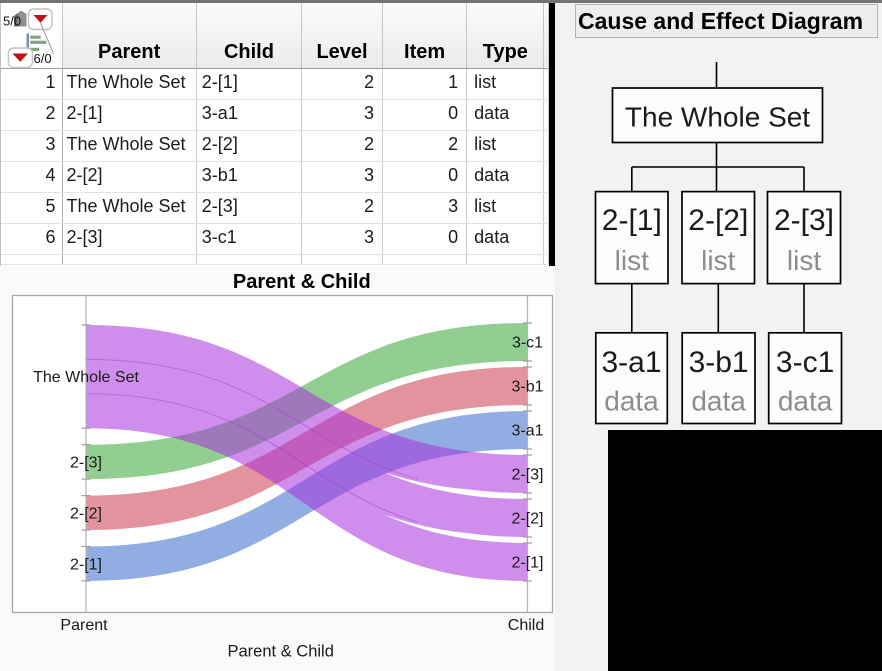  I want to click on svg-text: 6/0, so click(43, 58).